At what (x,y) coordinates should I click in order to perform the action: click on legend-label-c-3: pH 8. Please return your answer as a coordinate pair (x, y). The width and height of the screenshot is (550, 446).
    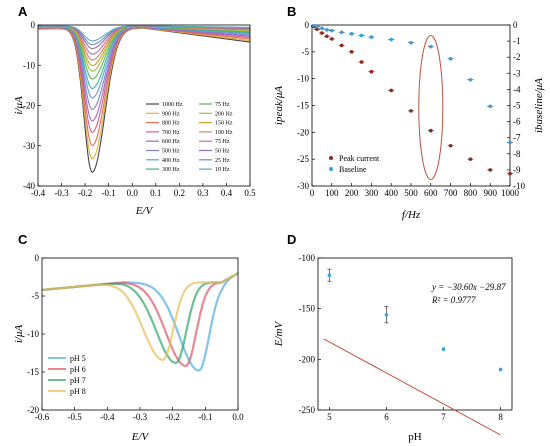
    Looking at the image, I should click on (78, 391).